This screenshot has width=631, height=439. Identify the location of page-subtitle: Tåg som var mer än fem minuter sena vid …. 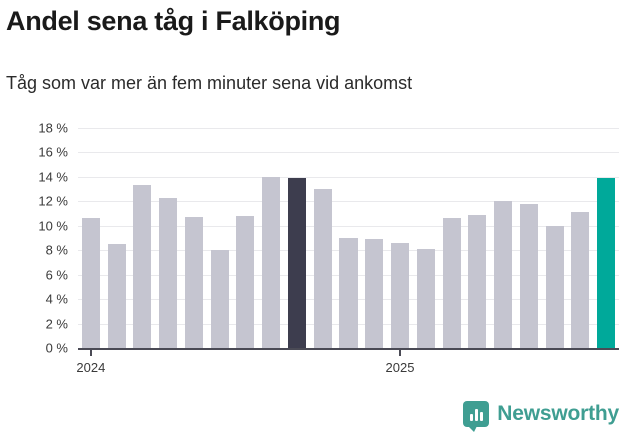
(209, 83).